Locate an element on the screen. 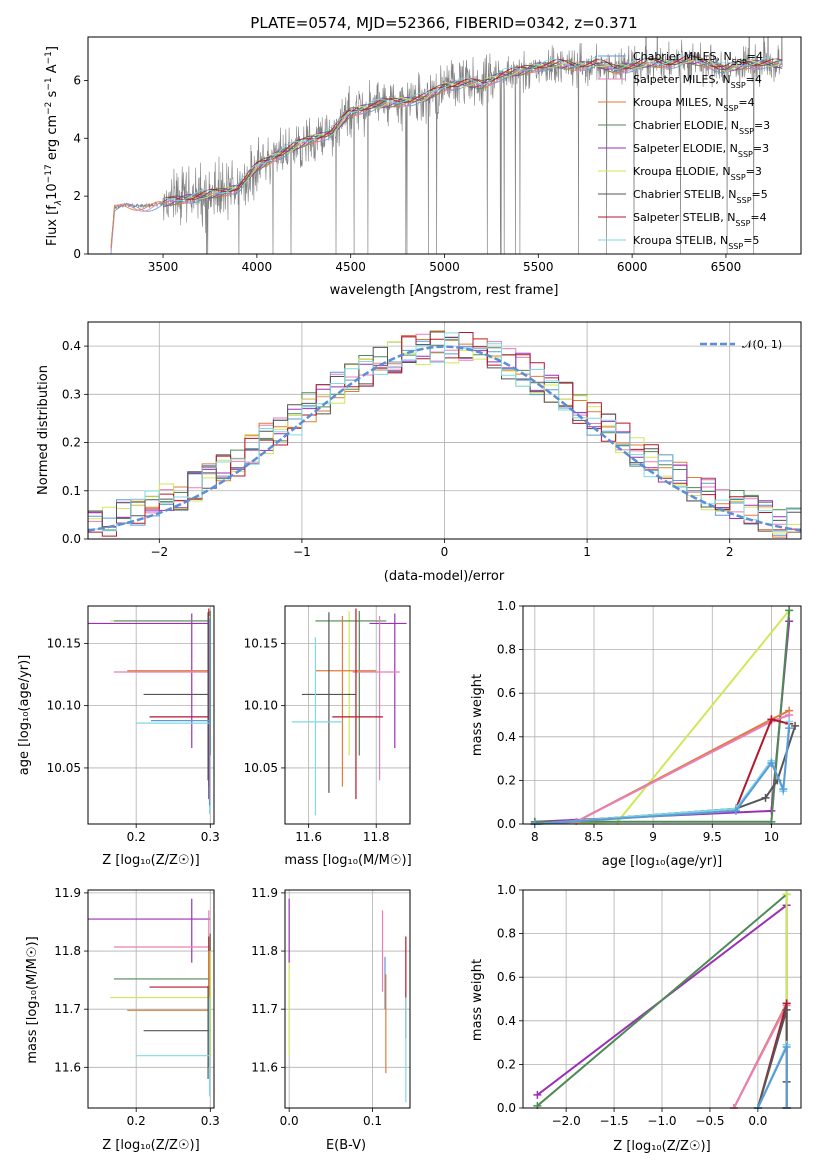 The height and width of the screenshot is (1170, 819). x-tick-label: 3500 is located at coordinates (163, 267).